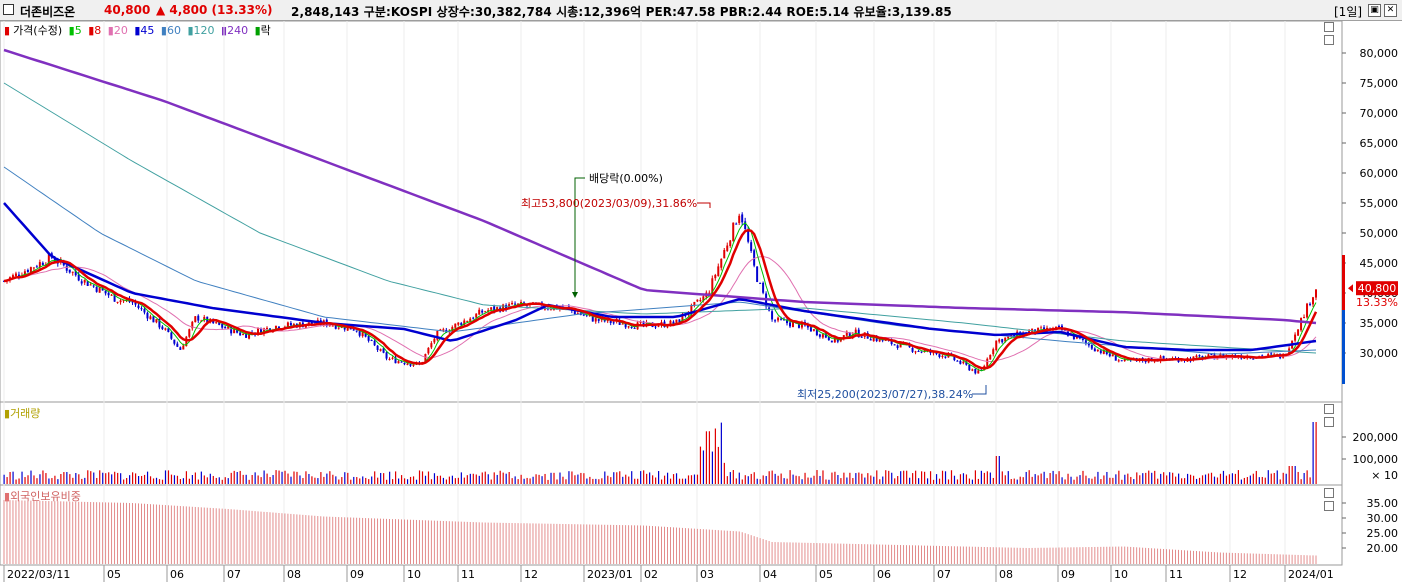  Describe the element at coordinates (770, 574) in the screenshot. I see `x-axis-label: 04` at that location.